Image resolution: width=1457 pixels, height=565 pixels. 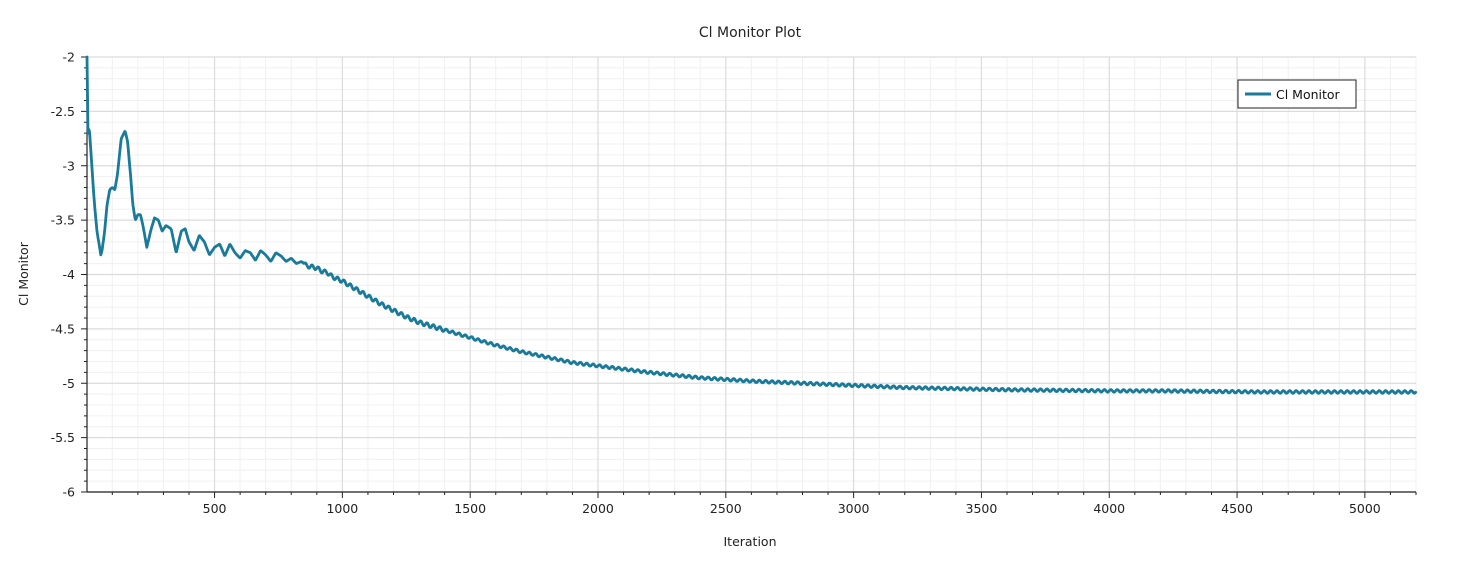 I want to click on x-tick-label: 4000, so click(x=1109, y=508).